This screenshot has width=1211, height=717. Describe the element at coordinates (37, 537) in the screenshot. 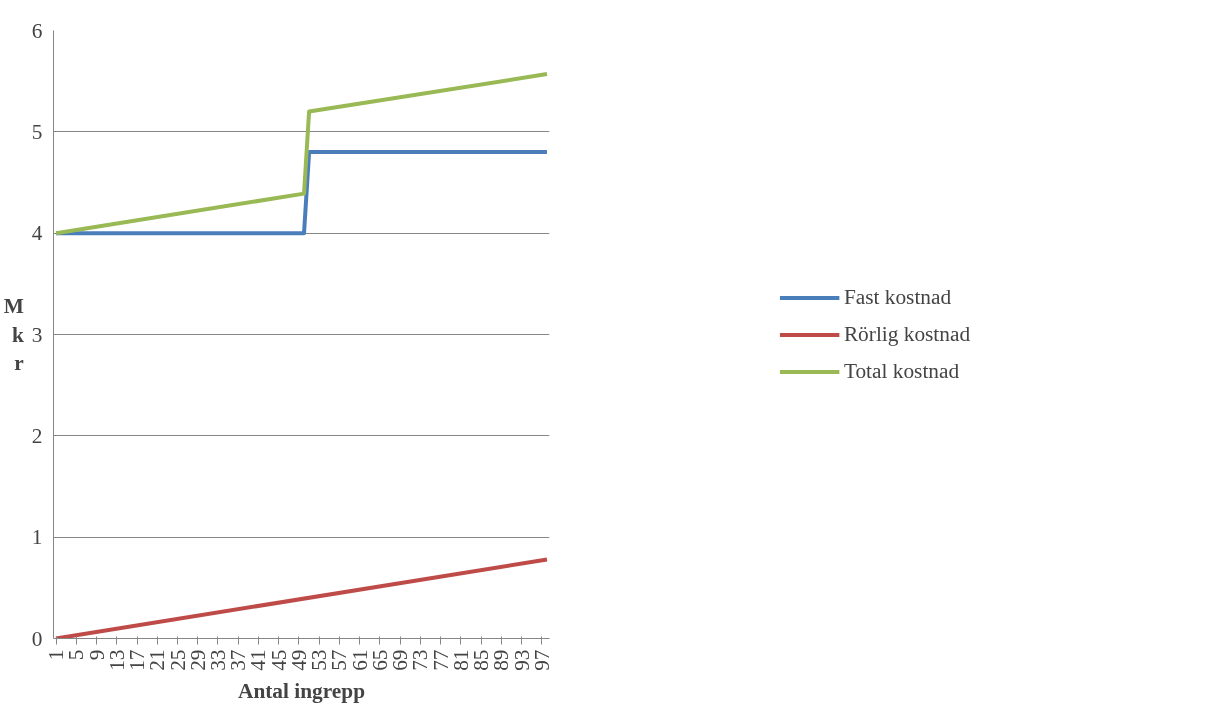

I see `y-tick-label: 1` at that location.